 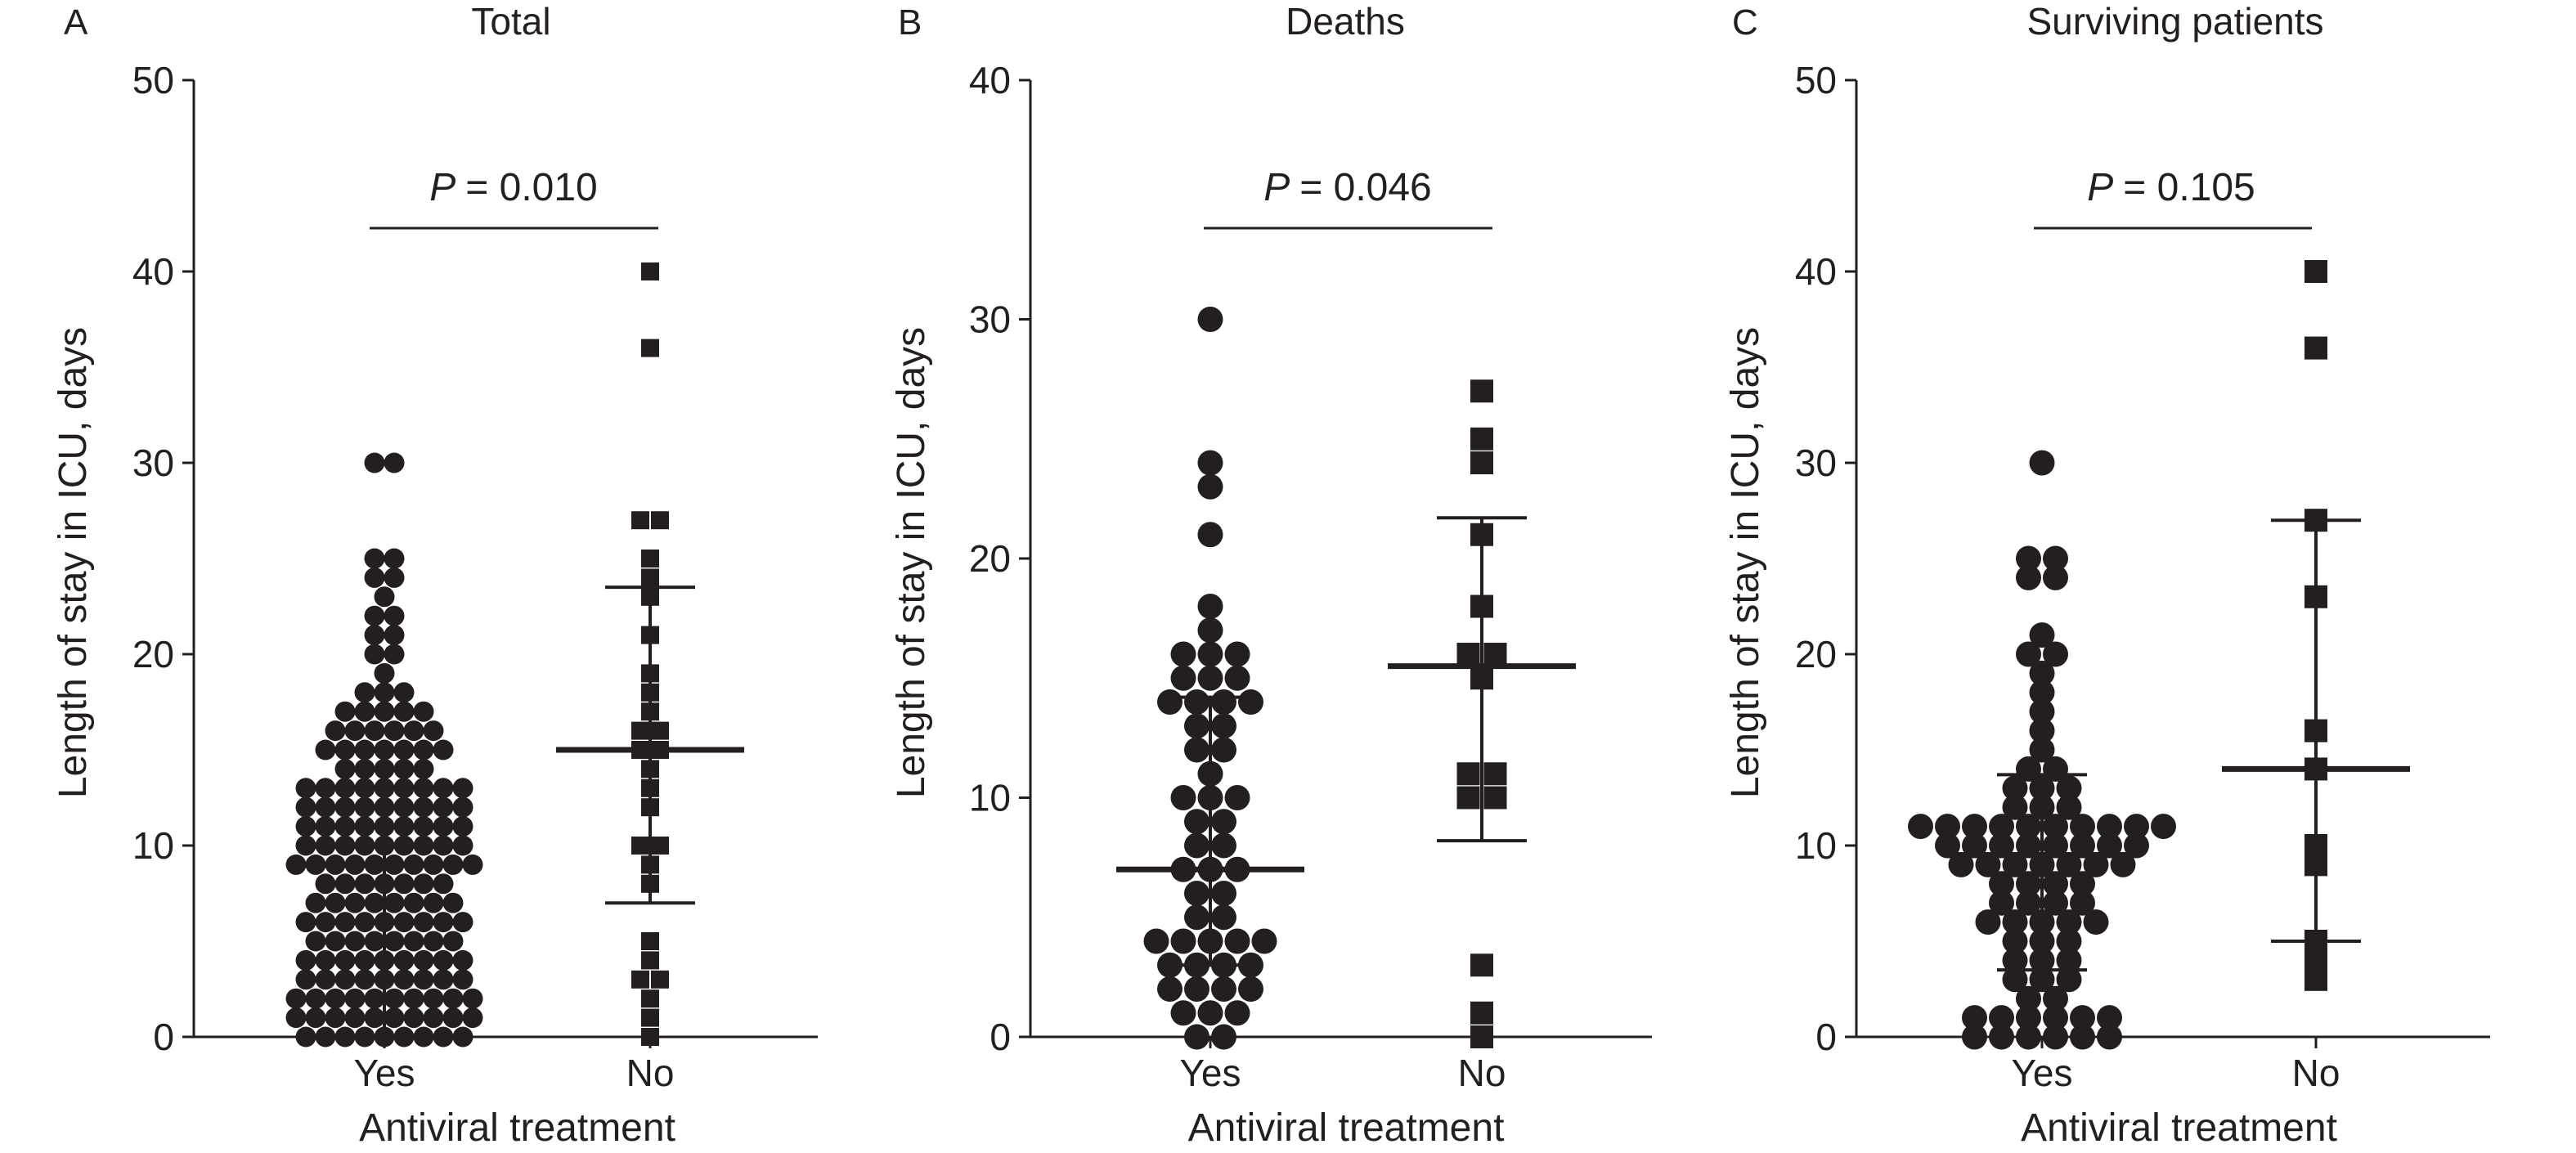 I want to click on y-tick-label: 0, so click(x=1001, y=1037).